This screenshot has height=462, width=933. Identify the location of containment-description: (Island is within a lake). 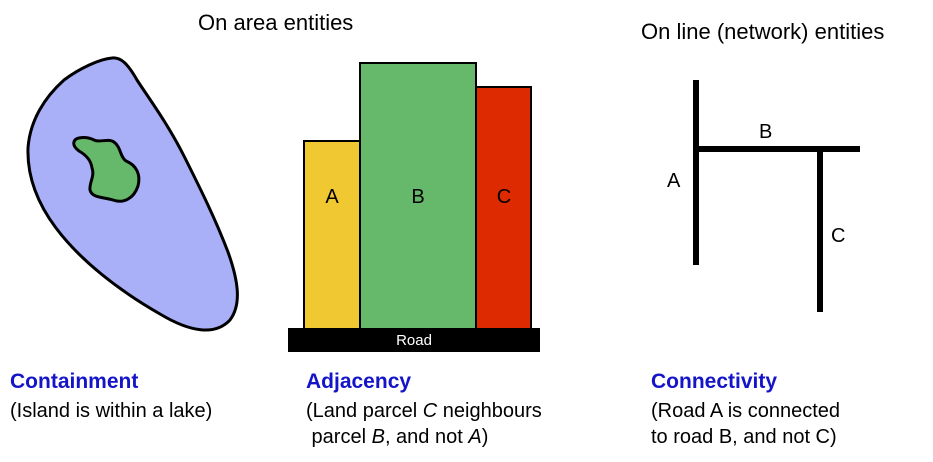
(111, 411).